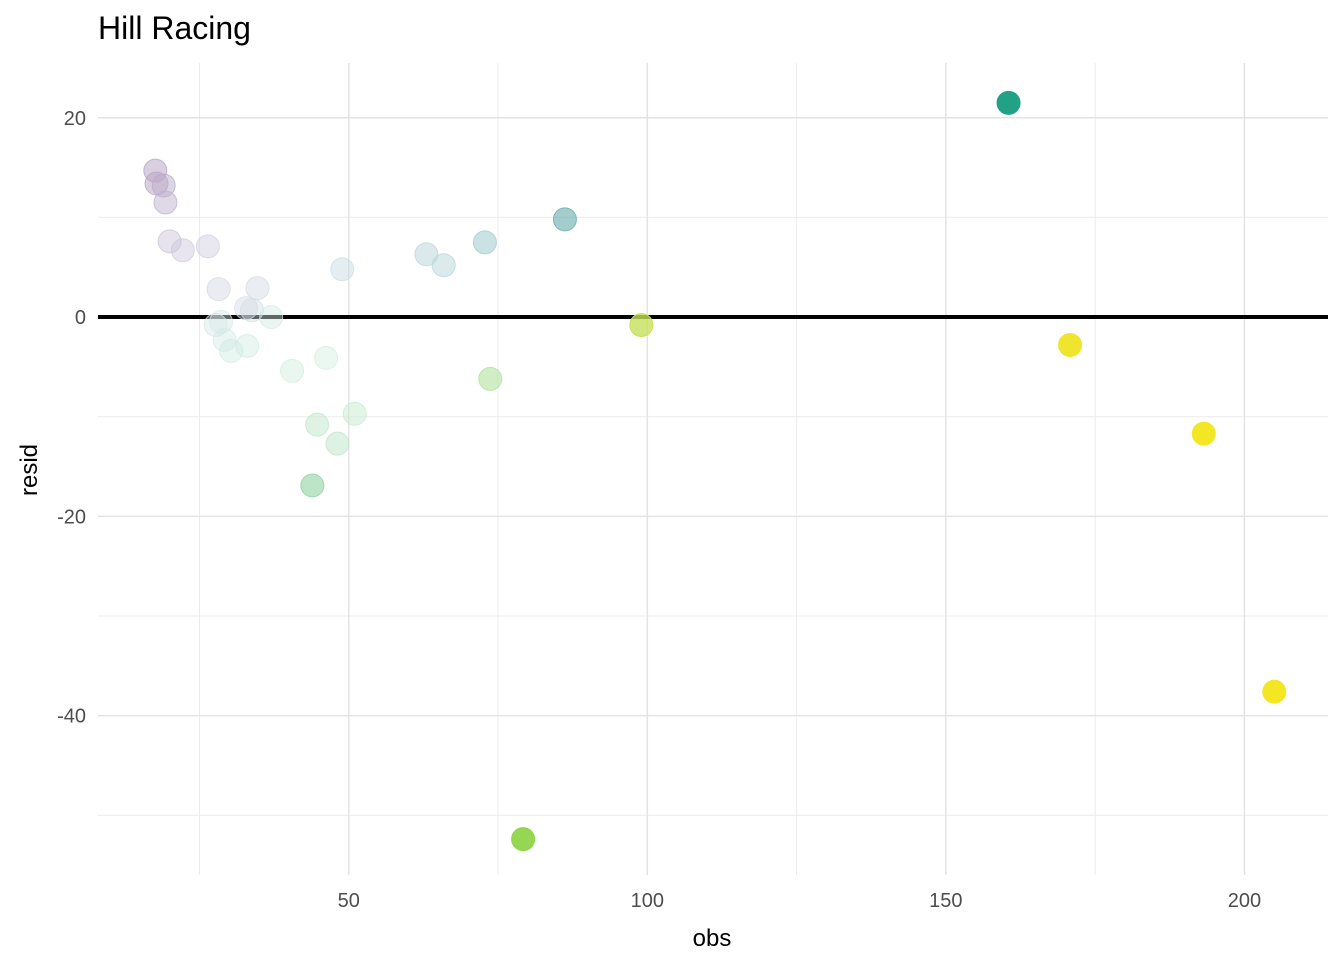  Describe the element at coordinates (712, 938) in the screenshot. I see `x-axis-title: obs` at that location.